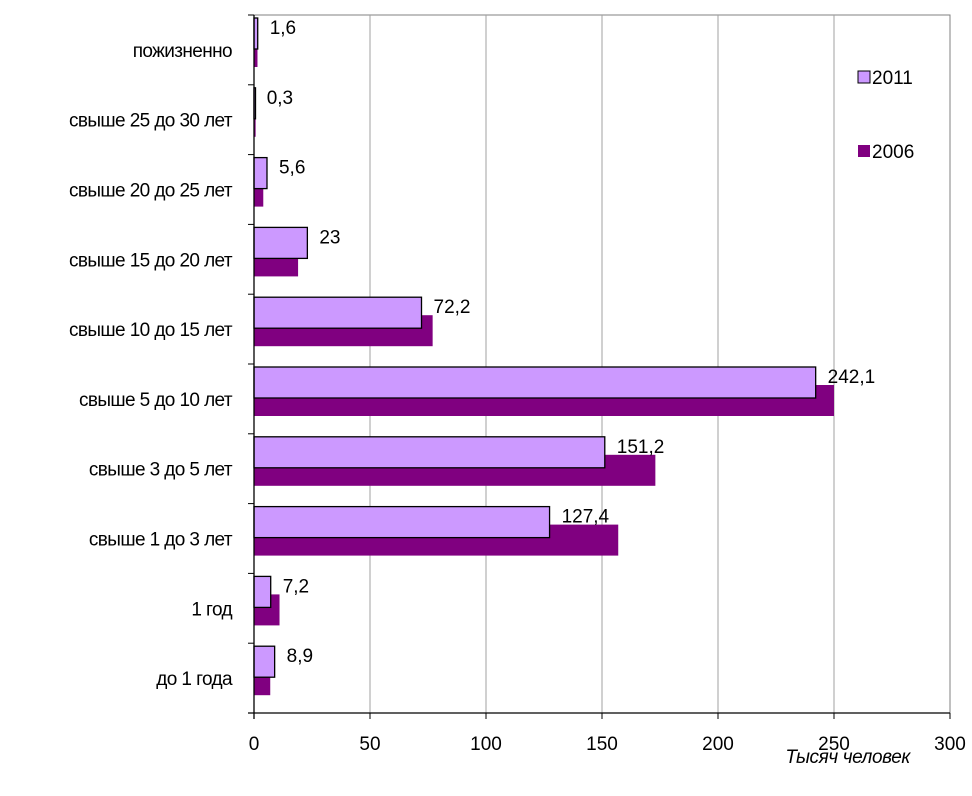  Describe the element at coordinates (283, 28) in the screenshot. I see `data-label-2011-0: 1,6` at that location.